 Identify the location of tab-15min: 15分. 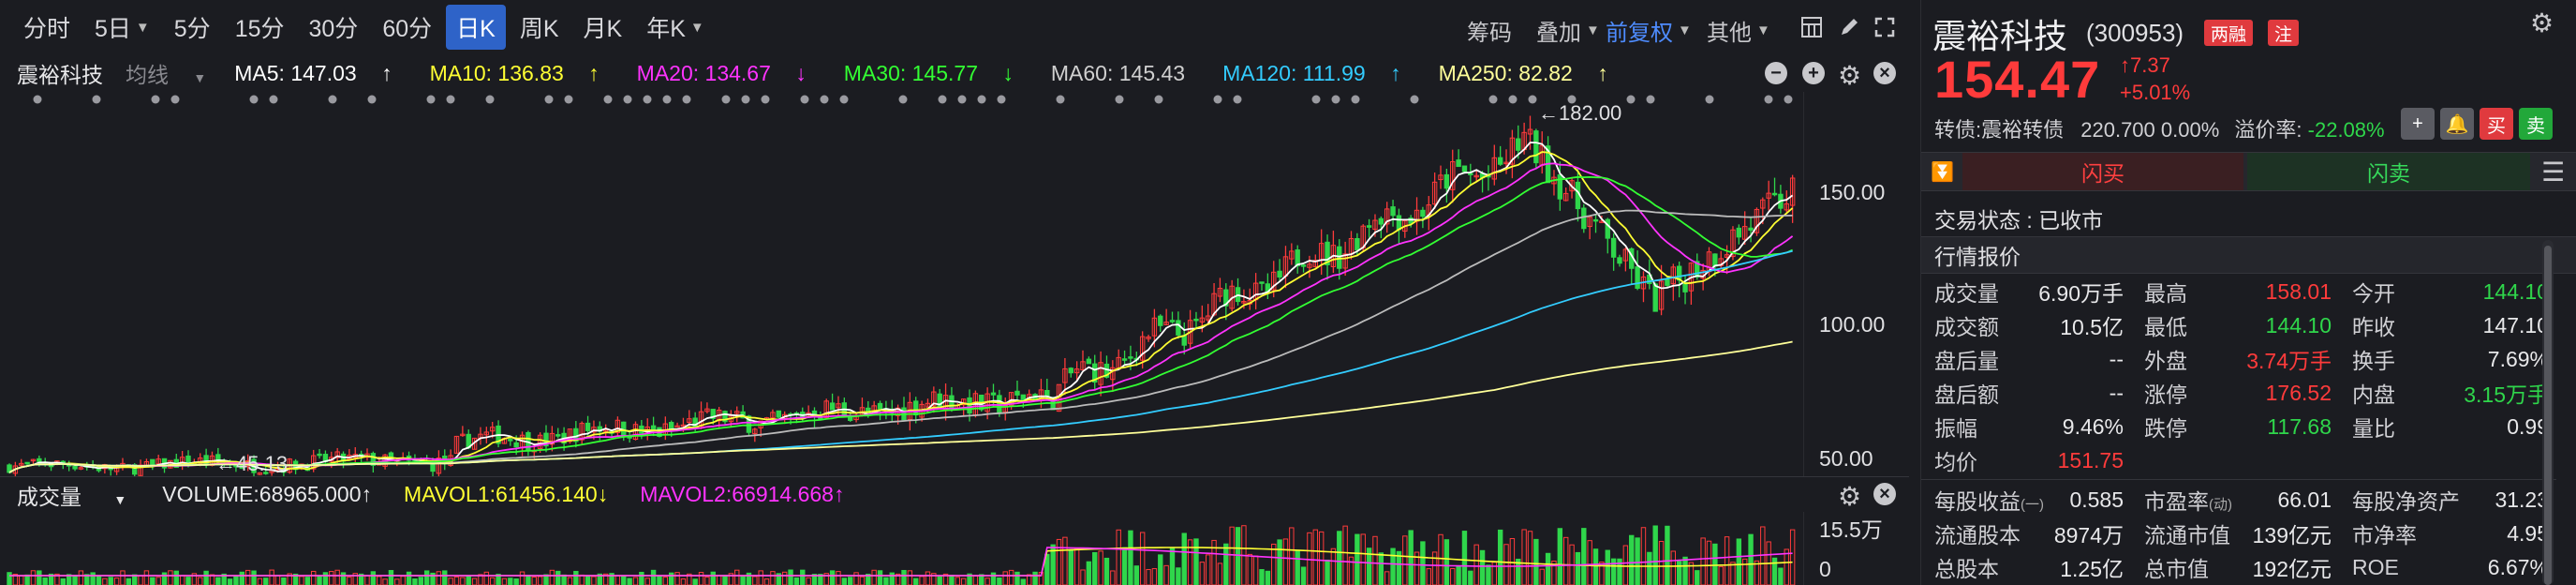
(260, 27).